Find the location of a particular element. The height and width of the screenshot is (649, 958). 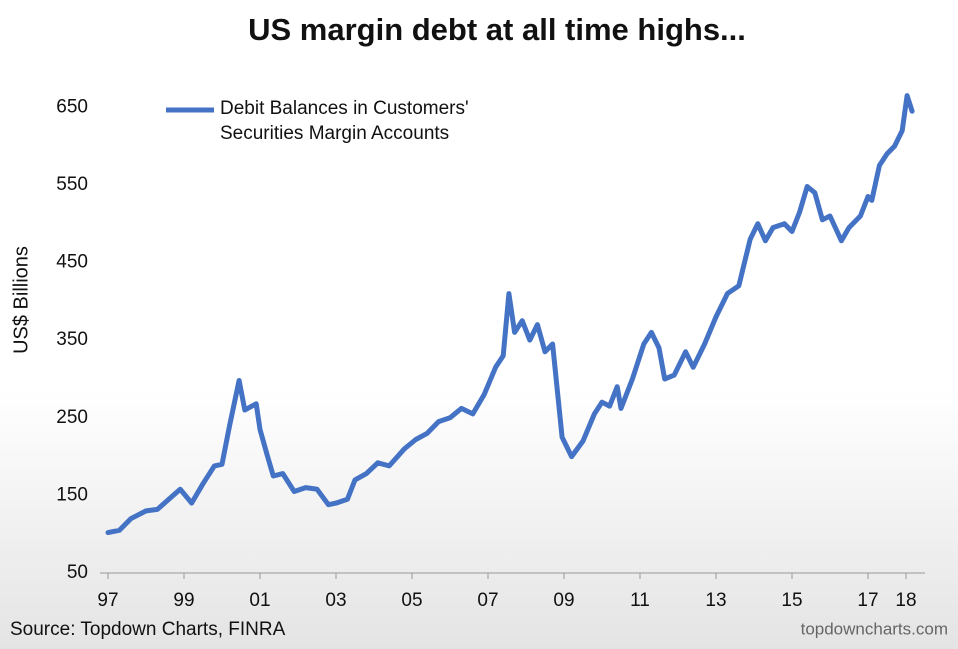

source: Source: Topdown Charts, FINRA is located at coordinates (148, 629).